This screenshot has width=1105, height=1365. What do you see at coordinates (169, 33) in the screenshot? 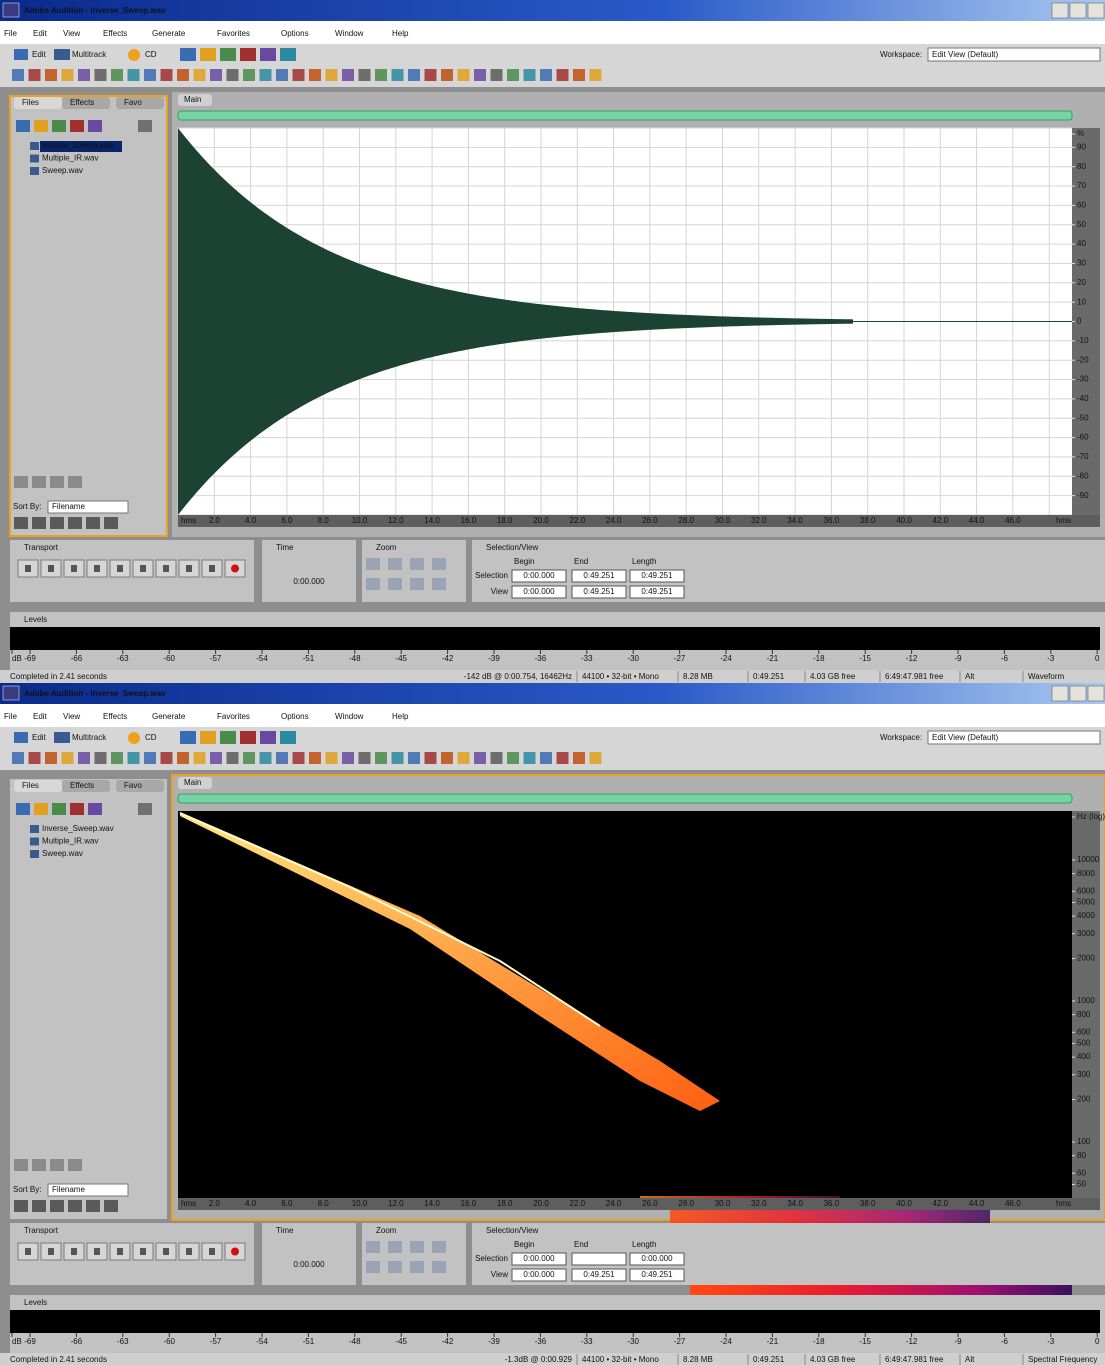
I see `menu-item: Generate` at bounding box center [169, 33].